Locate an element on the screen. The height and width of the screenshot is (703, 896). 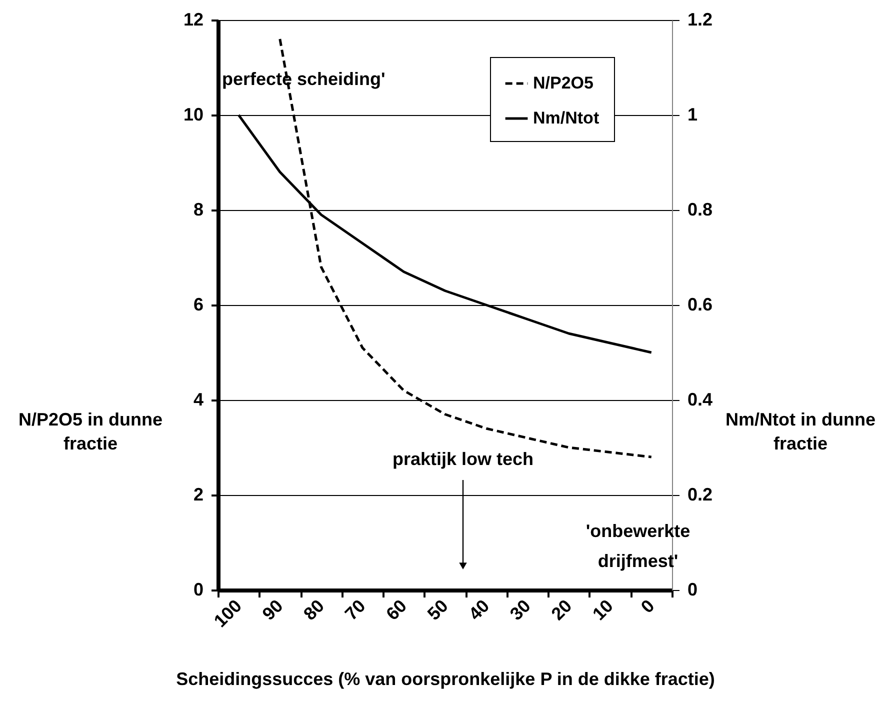
annotation: praktijk low tech is located at coordinates (463, 459).